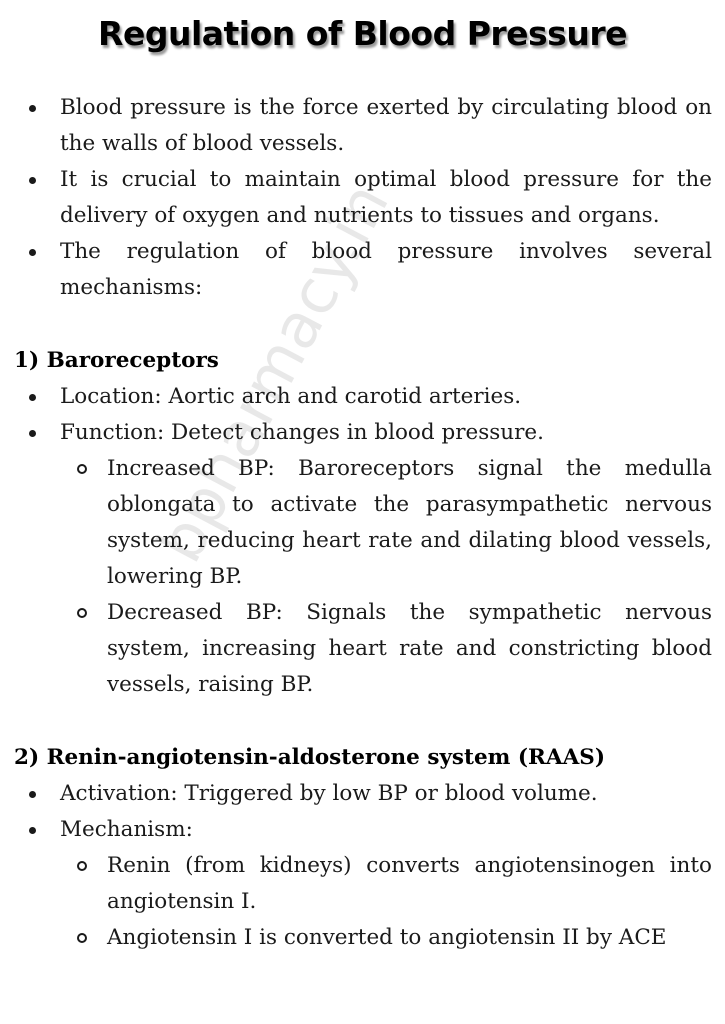  What do you see at coordinates (370, 830) in the screenshot?
I see `list-item: Mechanism:` at bounding box center [370, 830].